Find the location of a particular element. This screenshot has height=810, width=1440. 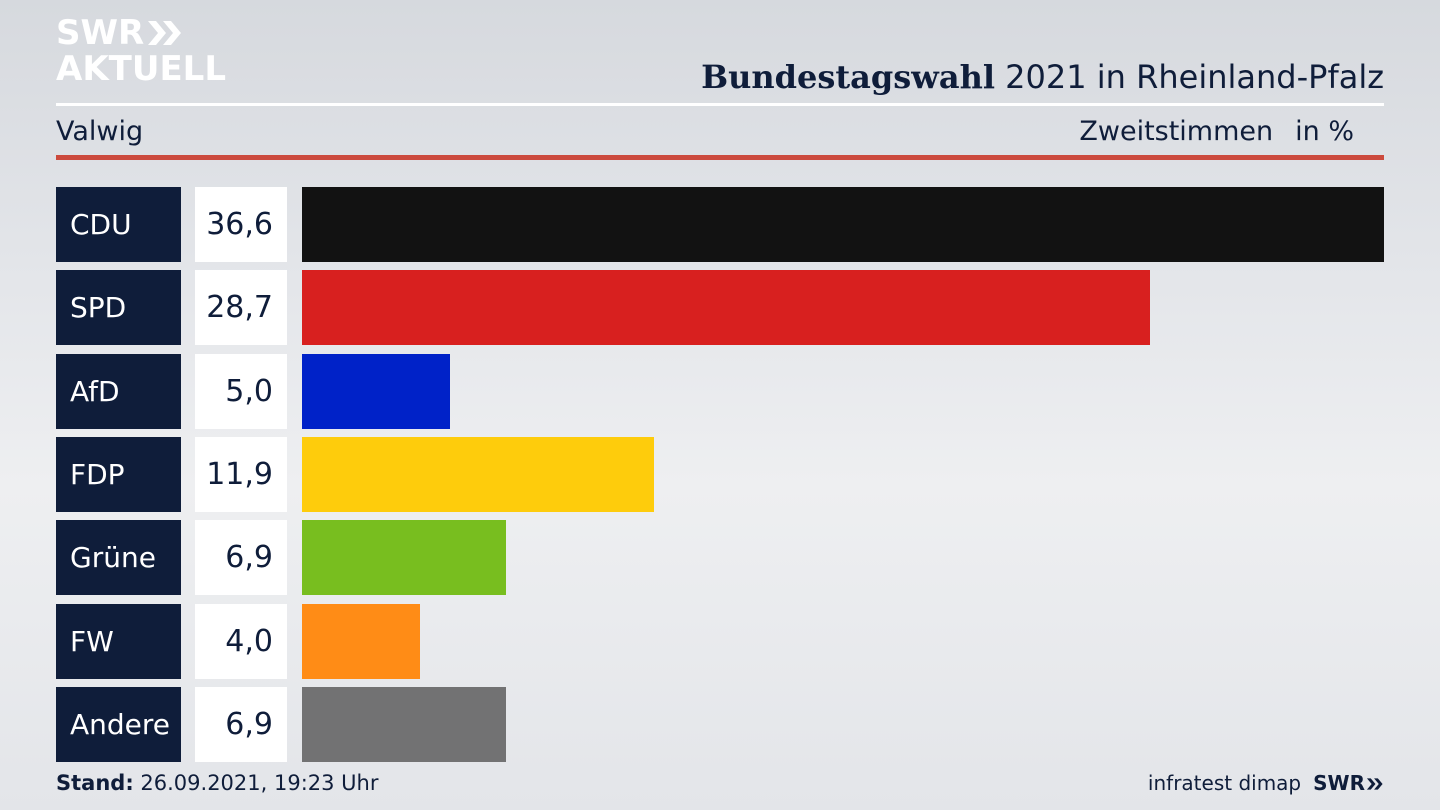

bar-row: FW 4,0 is located at coordinates (720, 641).